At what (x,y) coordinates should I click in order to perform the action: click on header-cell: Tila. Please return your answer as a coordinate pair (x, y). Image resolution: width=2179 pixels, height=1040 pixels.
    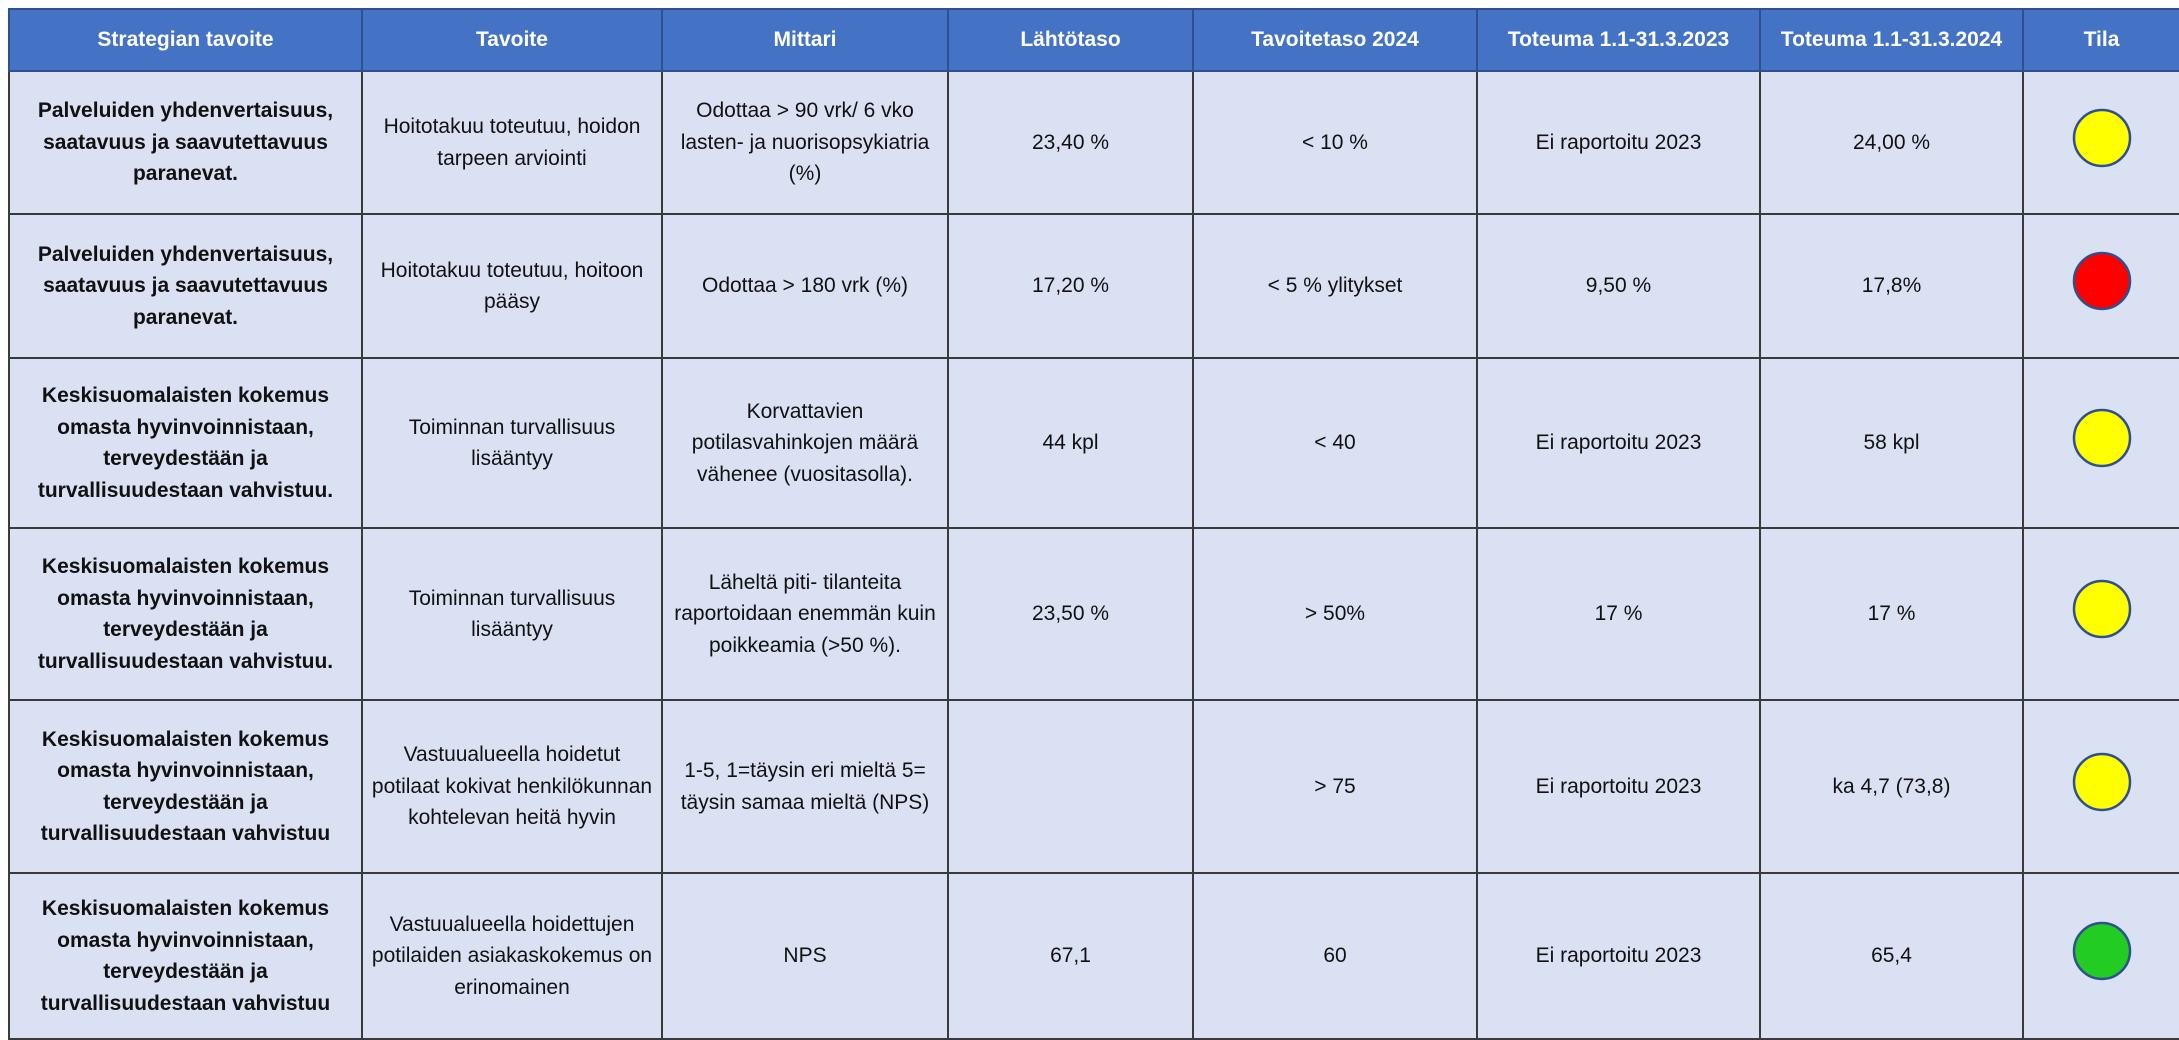
    Looking at the image, I should click on (2100, 40).